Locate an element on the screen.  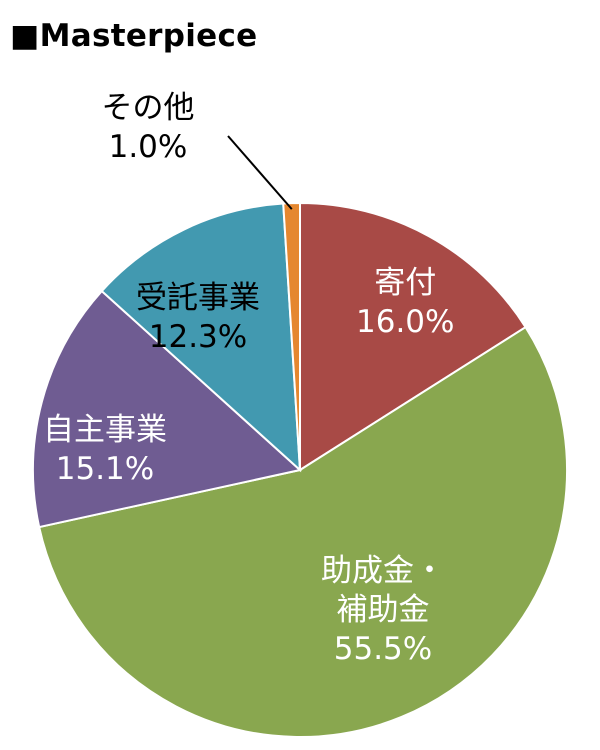
slice-name-kifu: 寄付 is located at coordinates (405, 283).